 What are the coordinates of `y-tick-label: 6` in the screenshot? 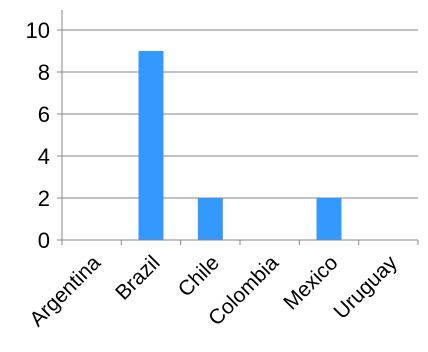 It's located at (44, 114).